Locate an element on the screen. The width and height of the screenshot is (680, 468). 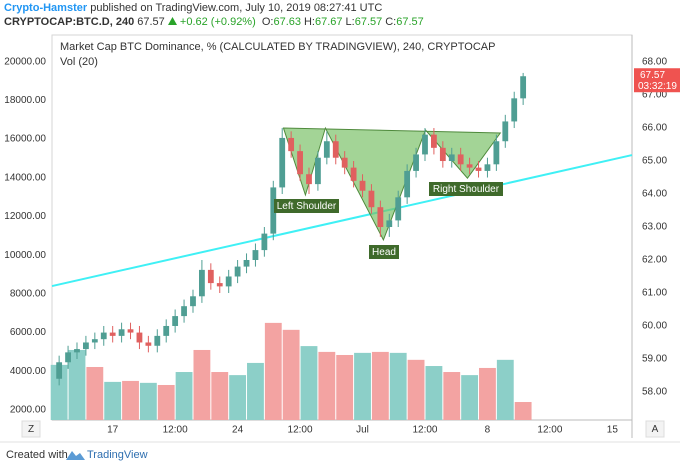
ohlc-value: 67.57 is located at coordinates (410, 22).